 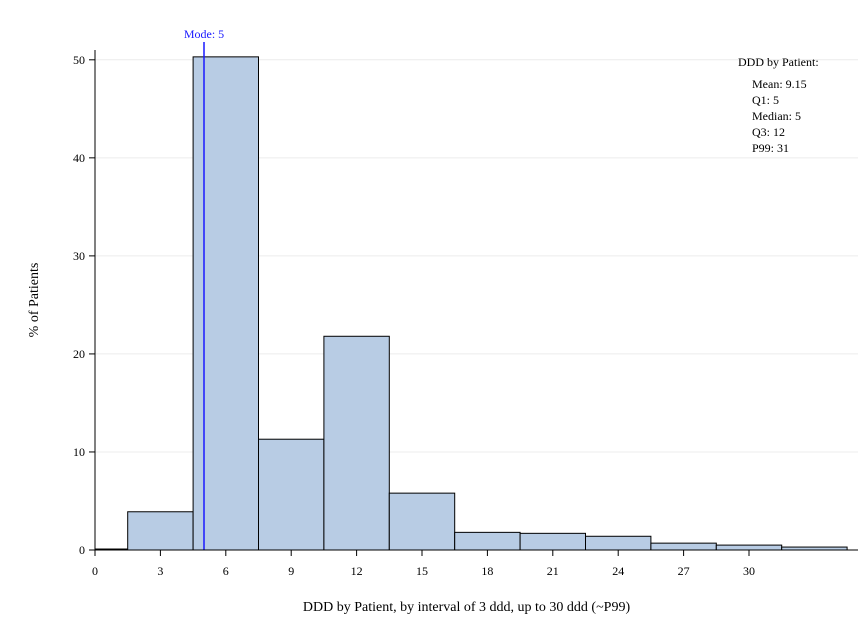 I want to click on x-tick-label: 12, so click(x=357, y=571).